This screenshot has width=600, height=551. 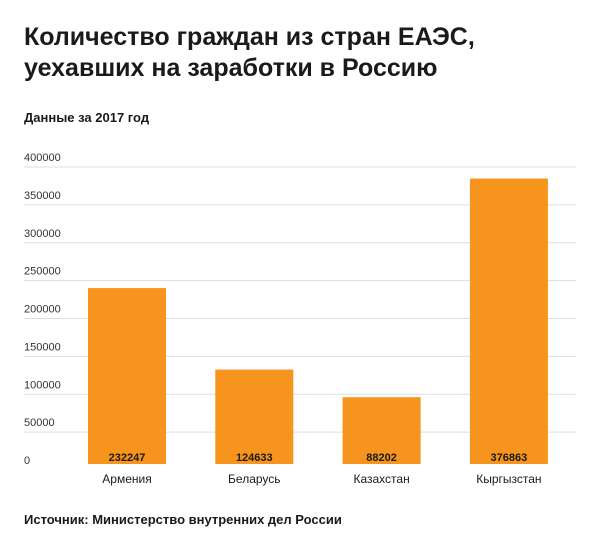 I want to click on y-tick-label: 200000, so click(x=42, y=310).